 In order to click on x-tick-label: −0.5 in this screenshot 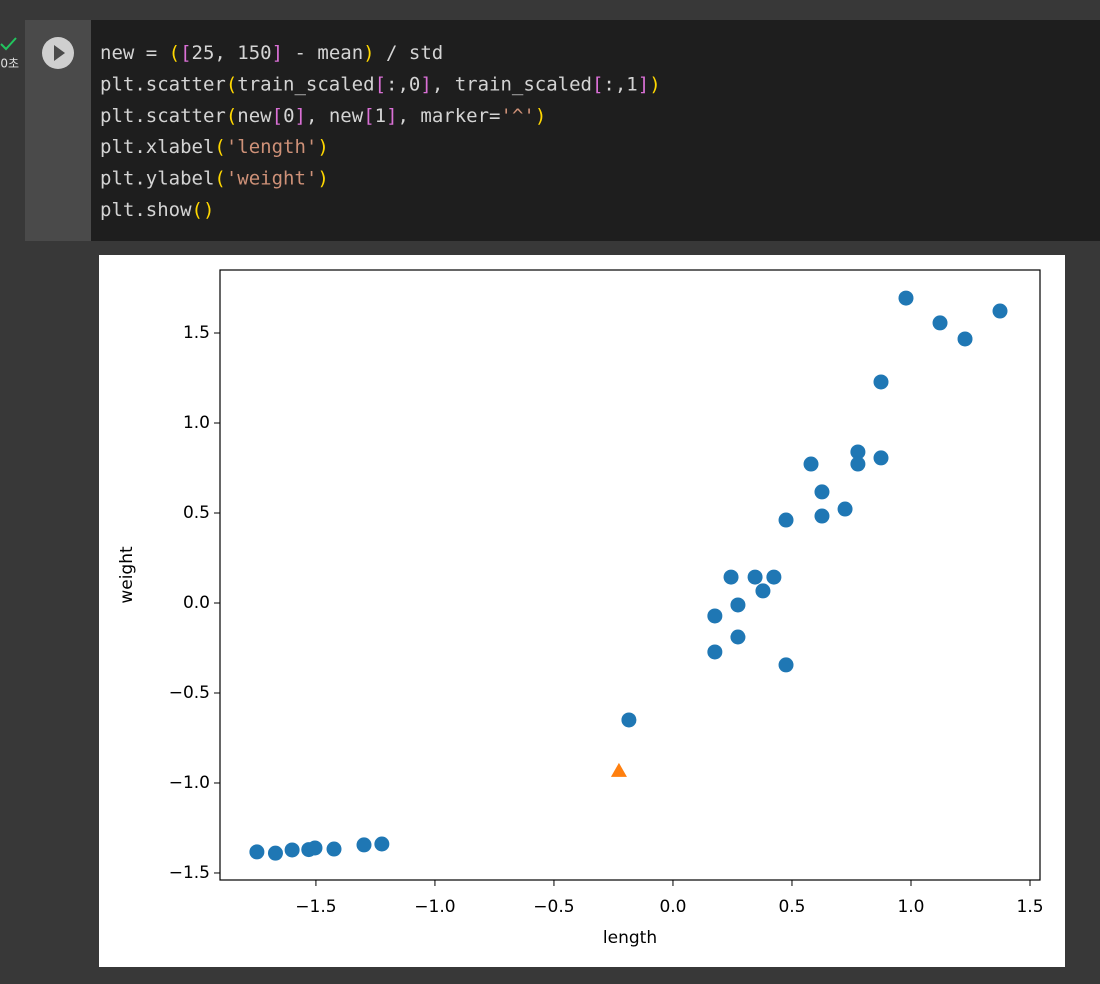, I will do `click(553, 907)`.